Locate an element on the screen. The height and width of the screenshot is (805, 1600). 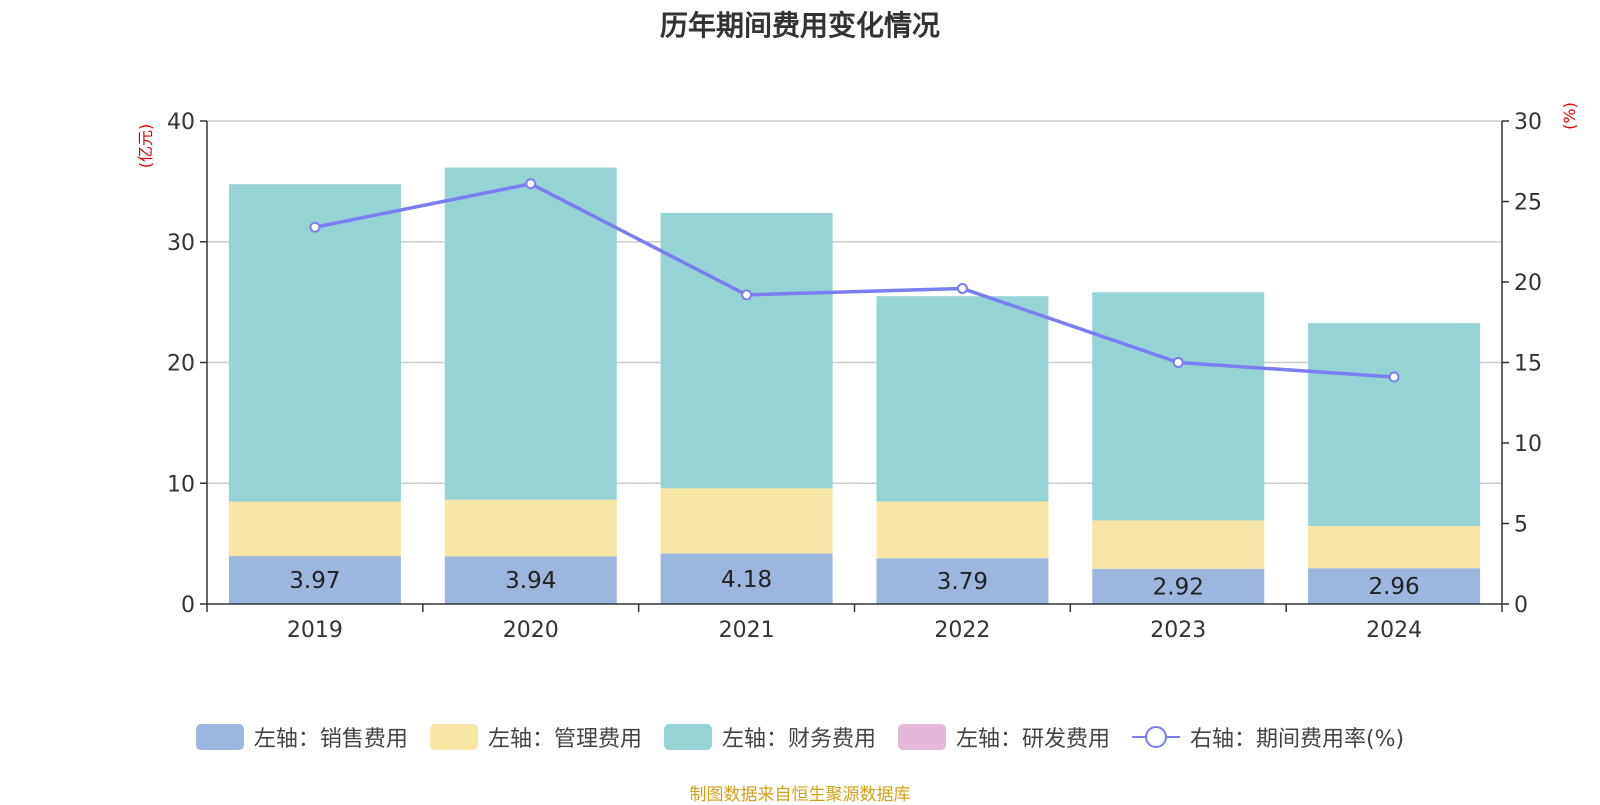
bar-label-2020: 3.94 is located at coordinates (530, 581).